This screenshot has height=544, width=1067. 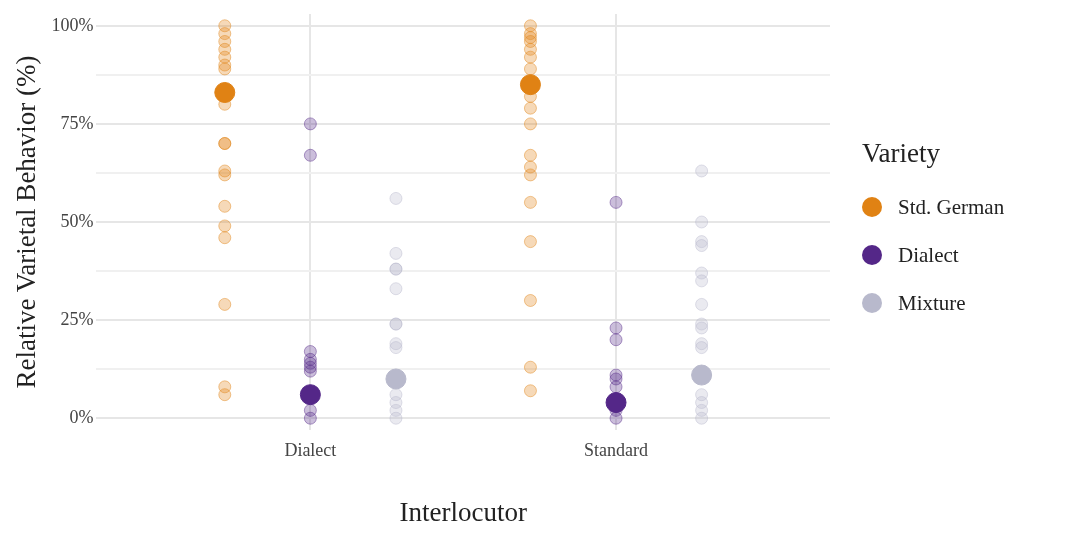 I want to click on y-tick-label: 50%, so click(x=77, y=220).